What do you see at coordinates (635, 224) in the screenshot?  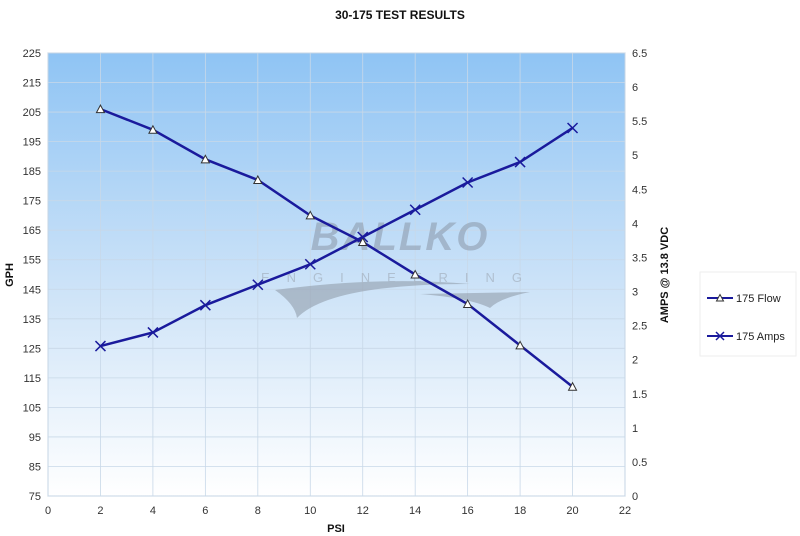 I see `y2-tick-label: 4` at bounding box center [635, 224].